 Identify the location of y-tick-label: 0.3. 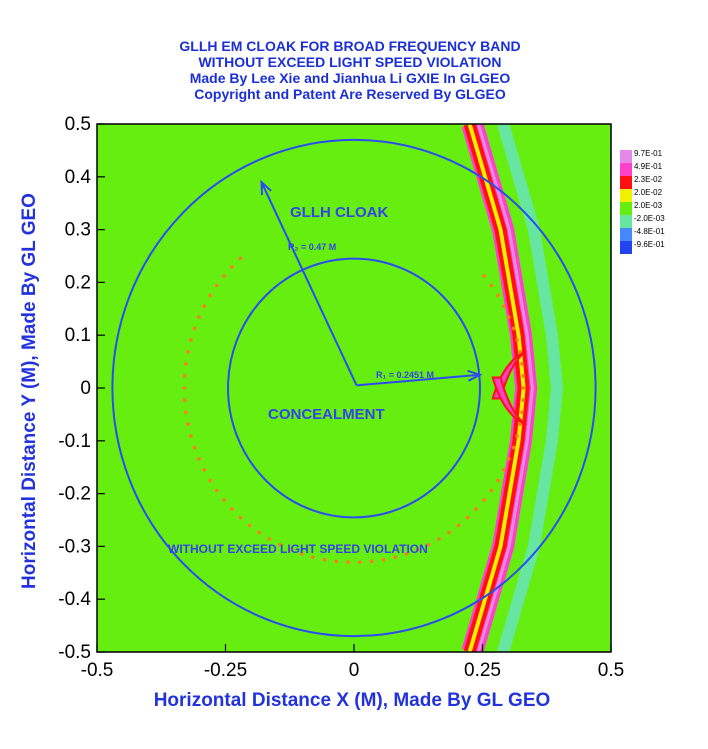
(78, 230).